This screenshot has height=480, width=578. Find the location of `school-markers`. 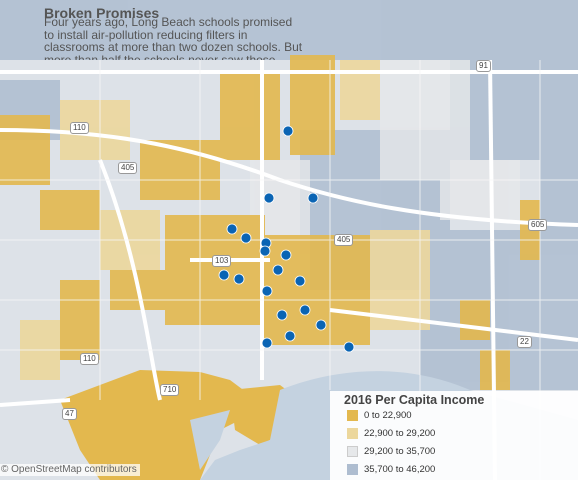

school-markers is located at coordinates (286, 239).